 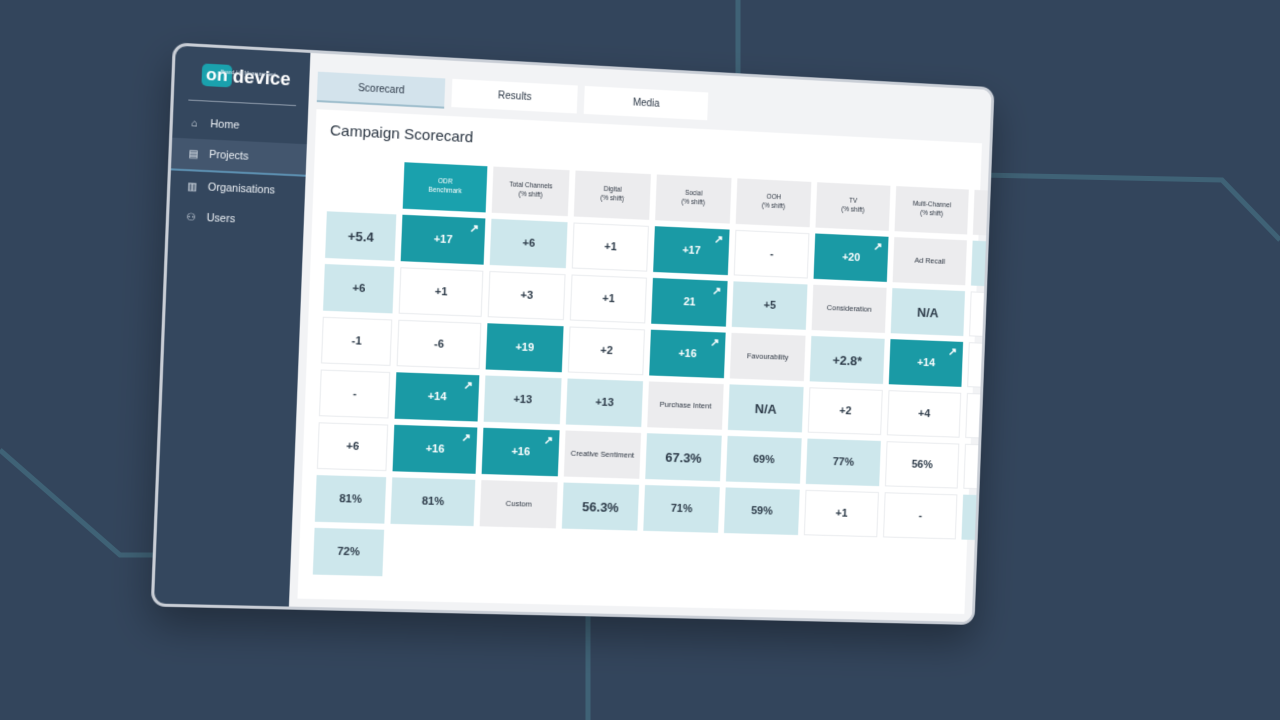 I want to click on score-cell: 56%, so click(x=922, y=464).